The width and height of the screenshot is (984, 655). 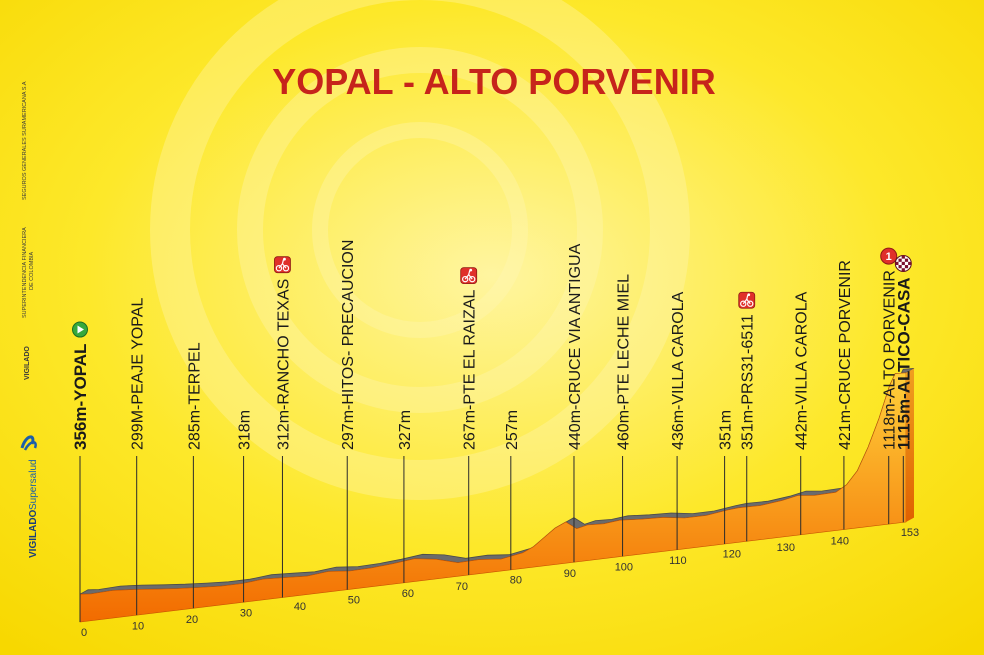 I want to click on x-tick-label: 50, so click(x=354, y=600).